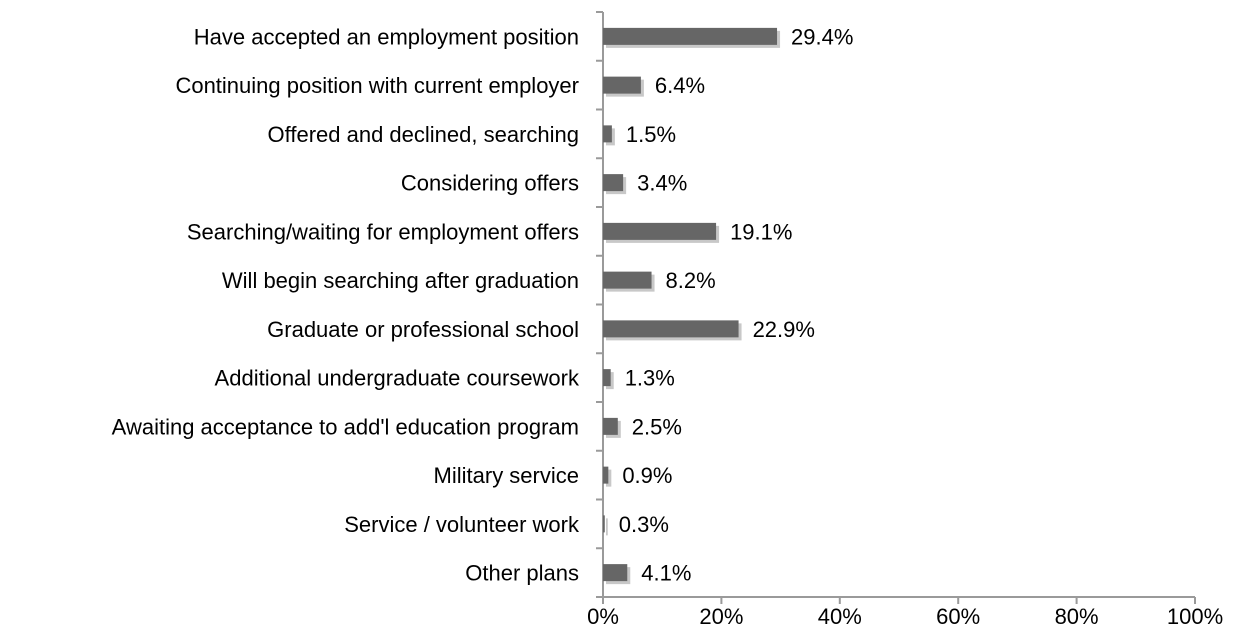 This screenshot has width=1239, height=628. What do you see at coordinates (666, 573) in the screenshot?
I see `data-label: 4.1%` at bounding box center [666, 573].